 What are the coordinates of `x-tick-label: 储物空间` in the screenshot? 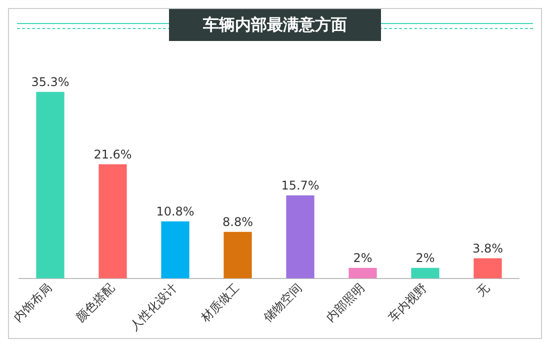 It's located at (282, 302).